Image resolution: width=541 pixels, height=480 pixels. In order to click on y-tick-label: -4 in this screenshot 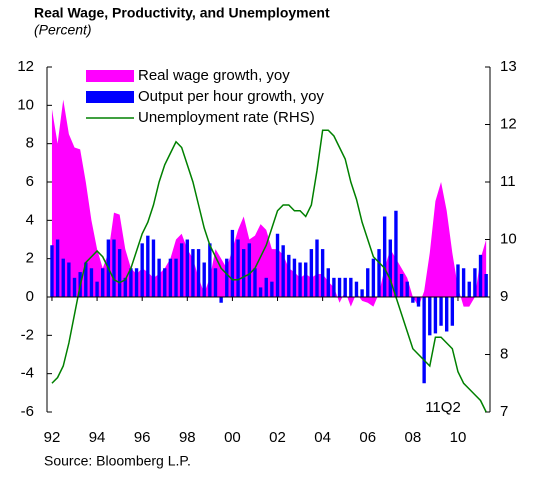, I will do `click(27, 373)`.